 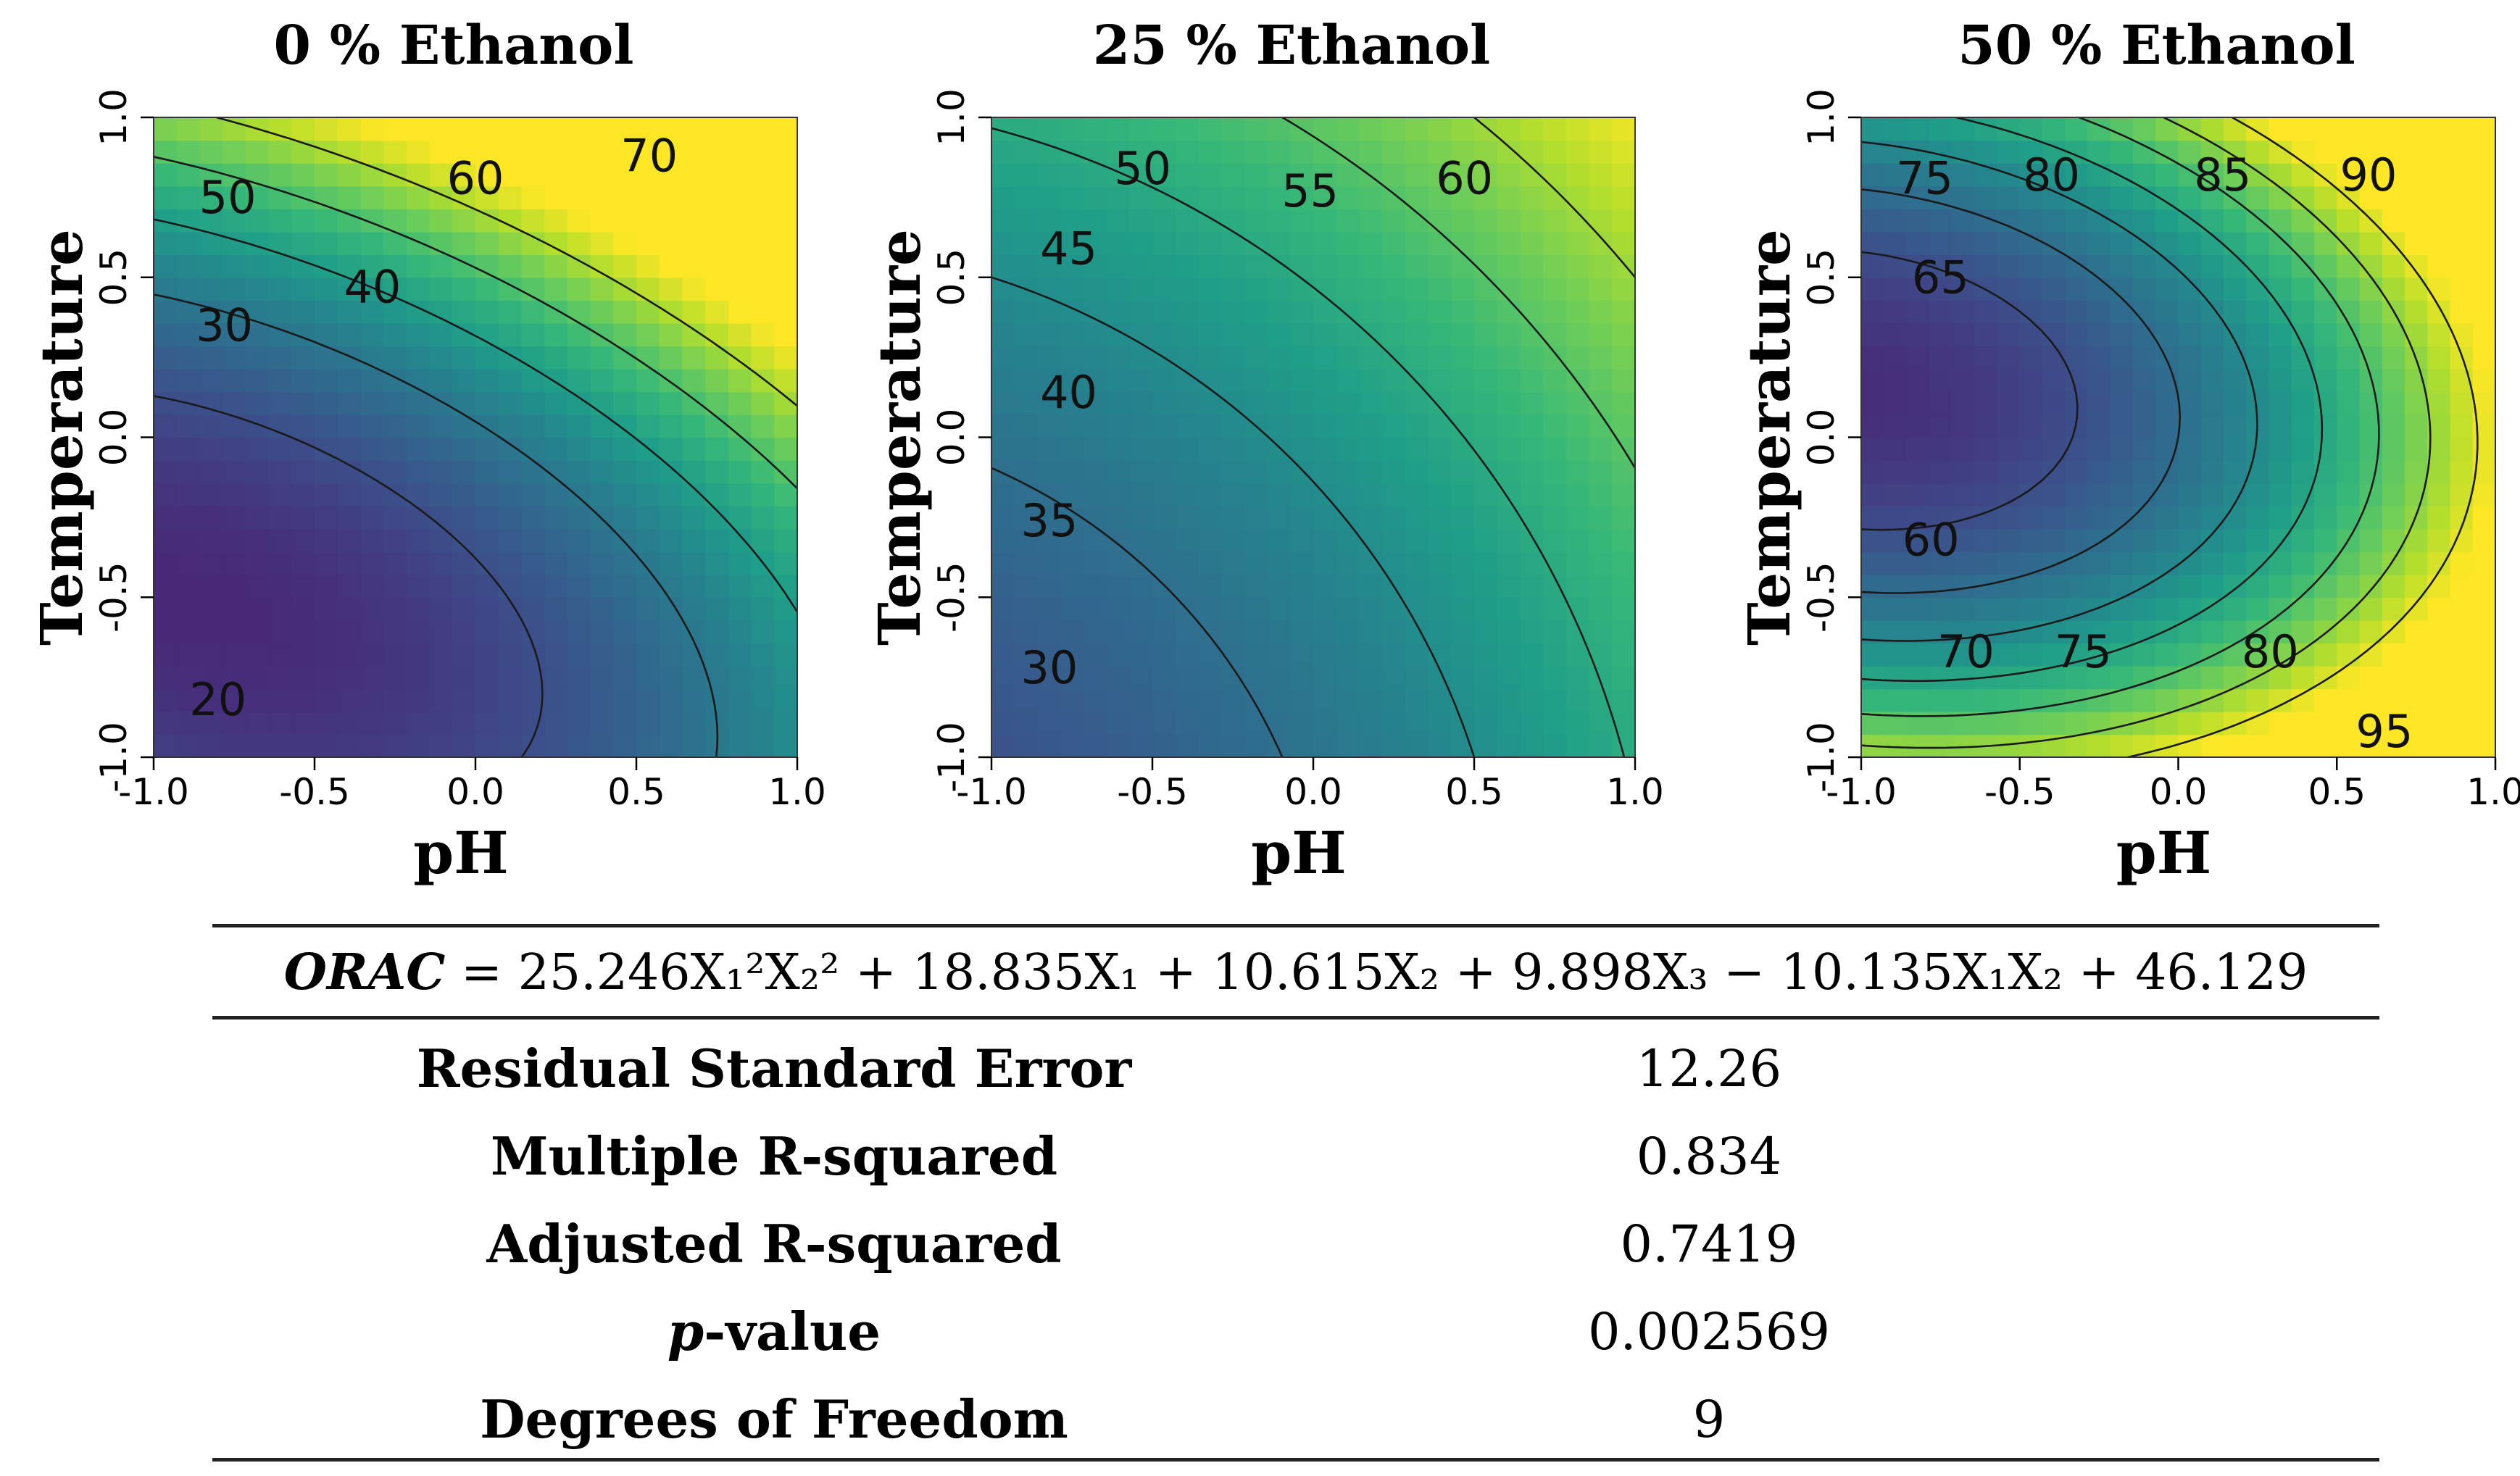 I want to click on x-tick-label: -1.0, so click(x=153, y=792).